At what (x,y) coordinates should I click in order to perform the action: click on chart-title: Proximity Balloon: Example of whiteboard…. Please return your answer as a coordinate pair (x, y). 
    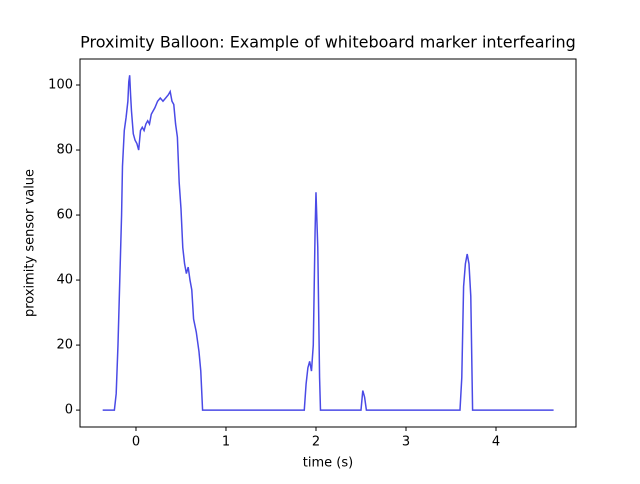
    Looking at the image, I should click on (328, 42).